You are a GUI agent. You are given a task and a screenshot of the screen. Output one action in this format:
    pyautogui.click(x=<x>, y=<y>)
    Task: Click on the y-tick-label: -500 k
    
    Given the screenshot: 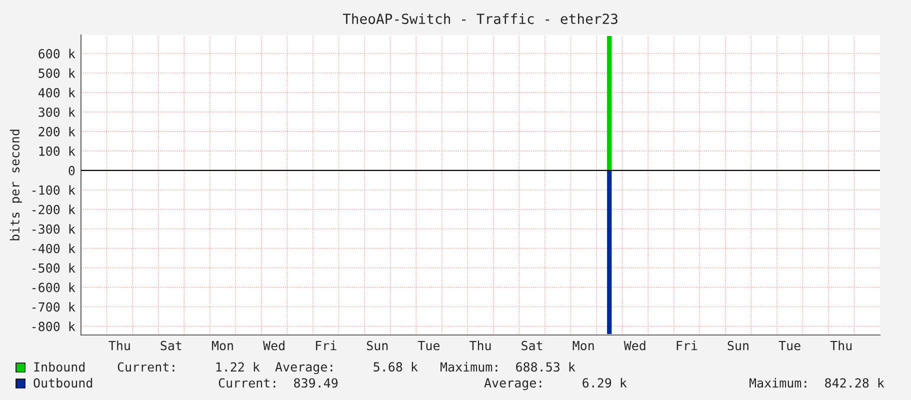 What is the action you would take?
    pyautogui.click(x=54, y=268)
    